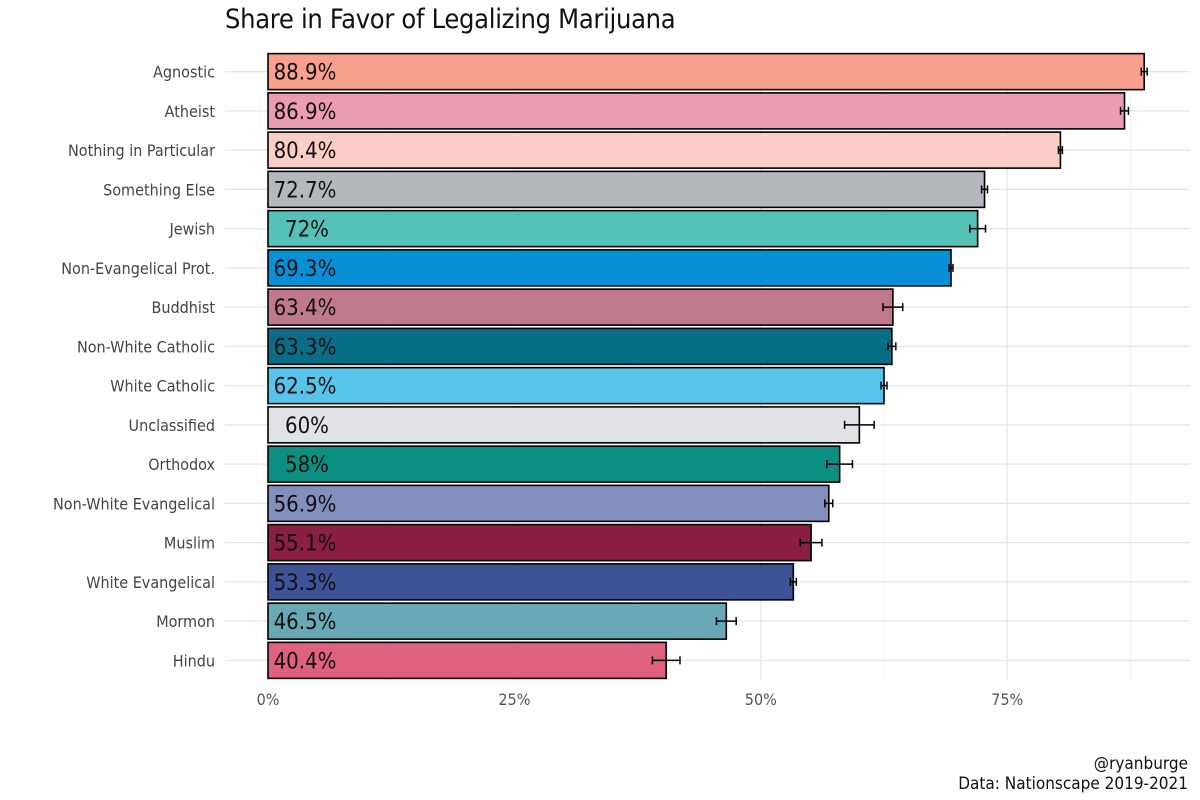 This screenshot has height=800, width=1200. What do you see at coordinates (305, 151) in the screenshot?
I see `value-label: 80.4%` at bounding box center [305, 151].